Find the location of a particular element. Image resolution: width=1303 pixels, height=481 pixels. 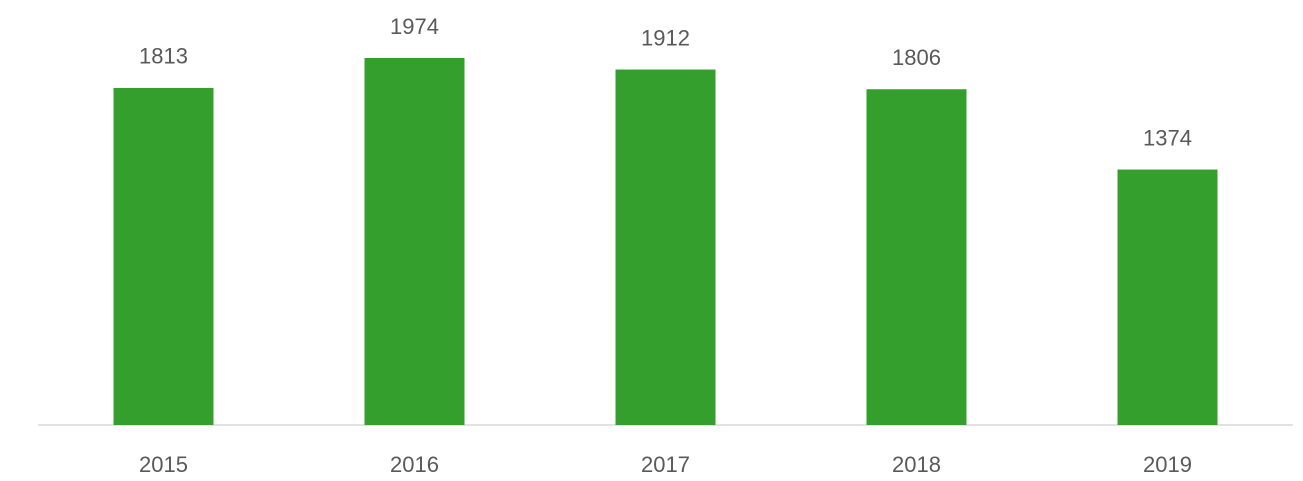

data-label: 1974 is located at coordinates (414, 26).